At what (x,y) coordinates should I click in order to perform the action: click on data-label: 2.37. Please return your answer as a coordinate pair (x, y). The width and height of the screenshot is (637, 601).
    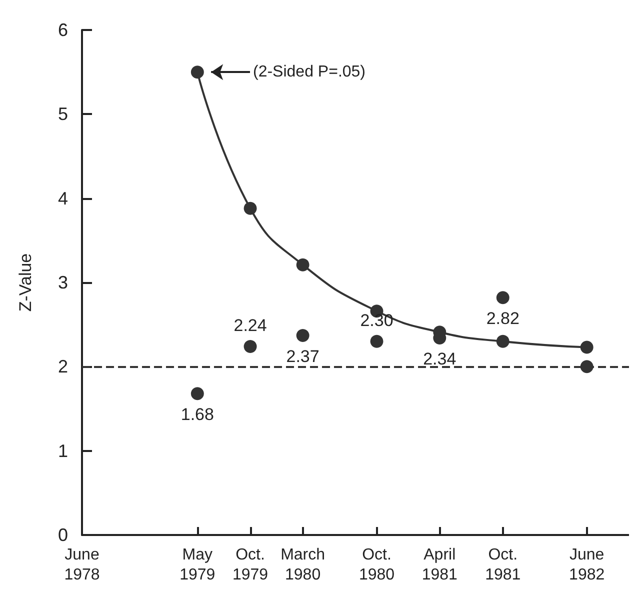
    Looking at the image, I should click on (303, 356).